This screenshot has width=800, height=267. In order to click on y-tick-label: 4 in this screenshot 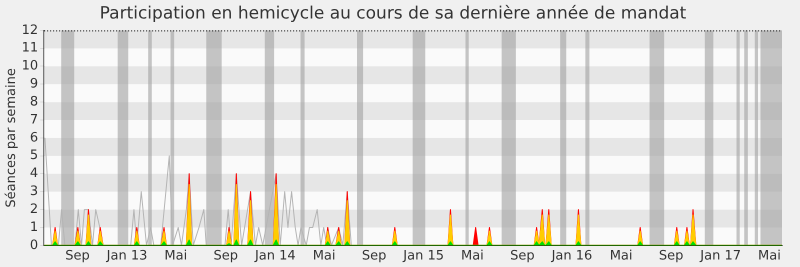, I will do `click(34, 174)`.